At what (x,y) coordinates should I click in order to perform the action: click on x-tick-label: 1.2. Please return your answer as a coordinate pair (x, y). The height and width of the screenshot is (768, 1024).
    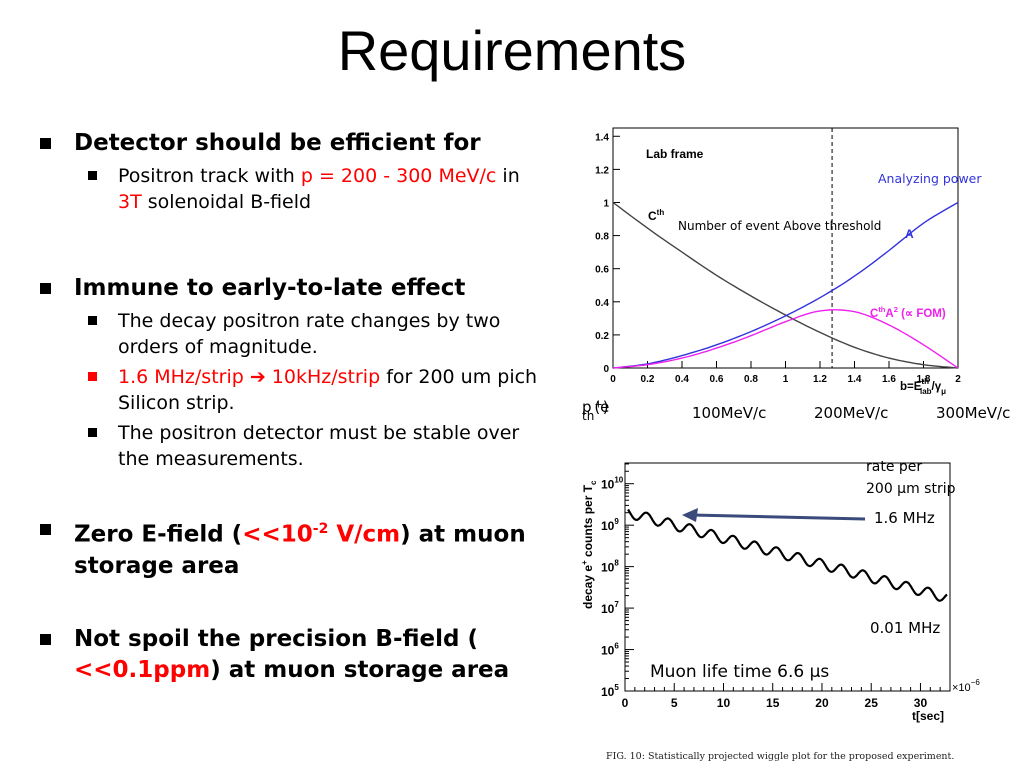
    Looking at the image, I should click on (820, 379).